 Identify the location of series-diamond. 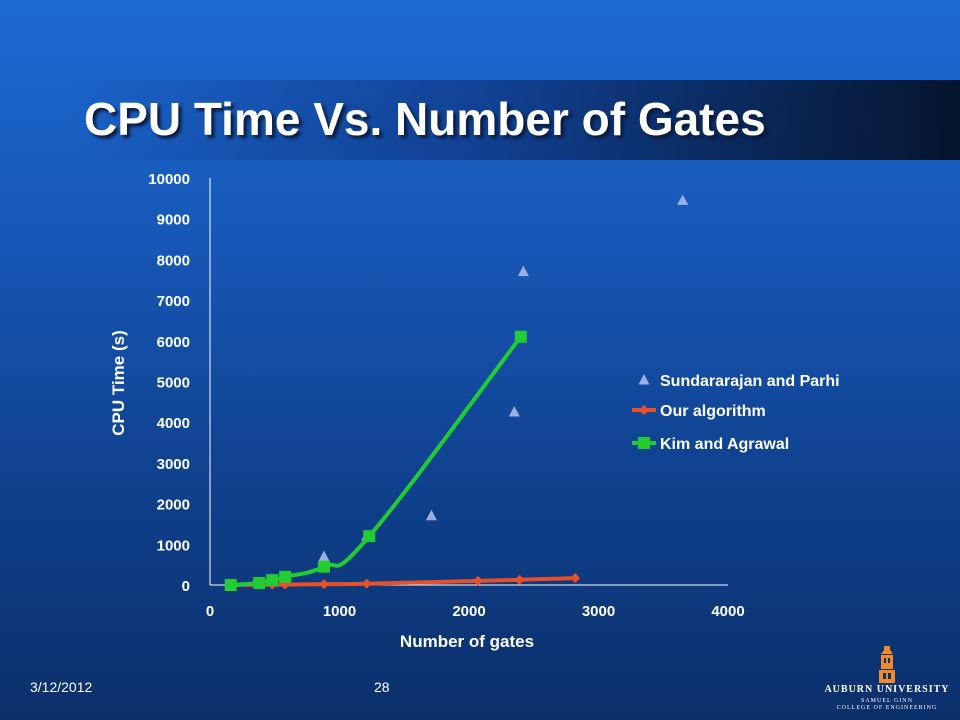
(403, 581).